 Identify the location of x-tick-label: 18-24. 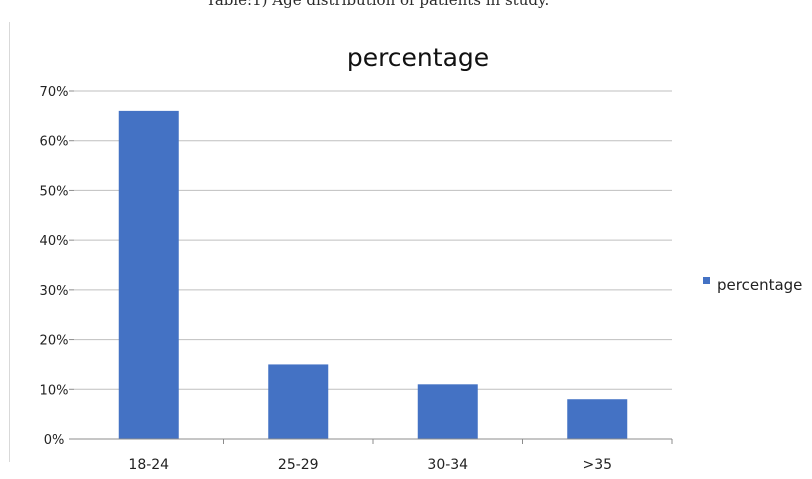
(148, 465).